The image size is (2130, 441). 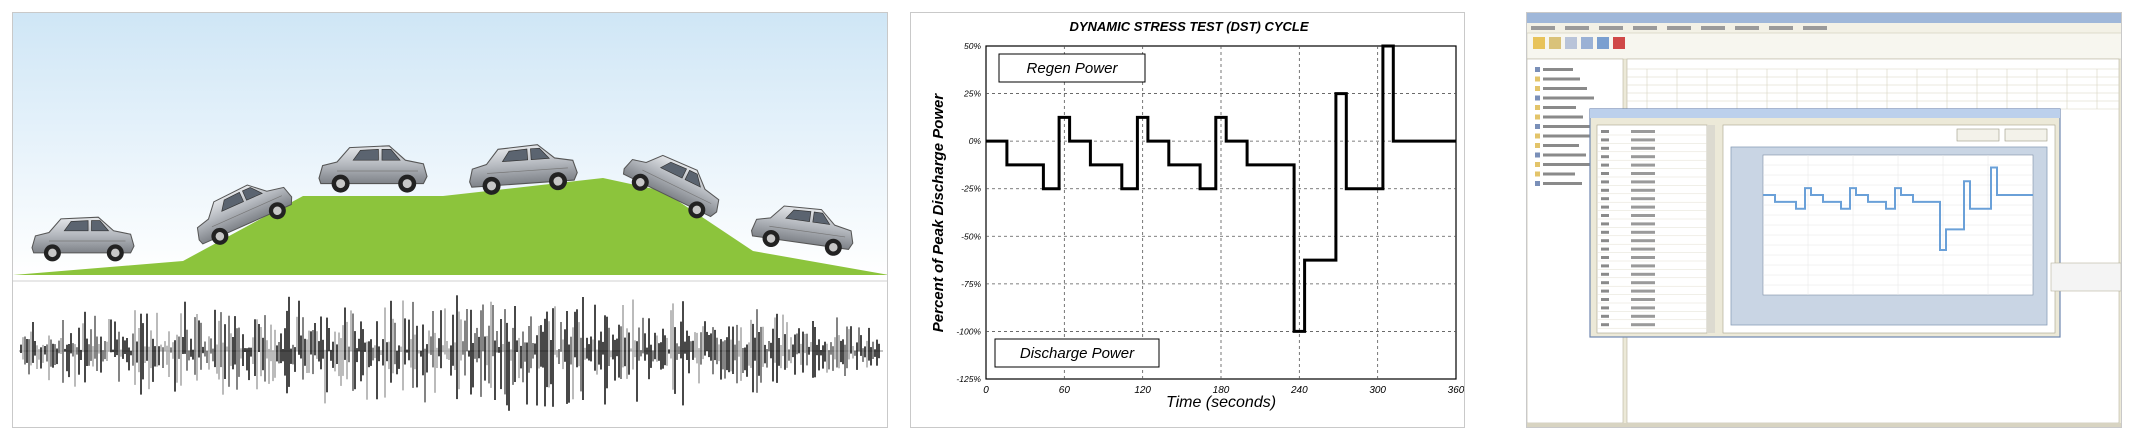 What do you see at coordinates (972, 94) in the screenshot?
I see `y-tick-label: 25%` at bounding box center [972, 94].